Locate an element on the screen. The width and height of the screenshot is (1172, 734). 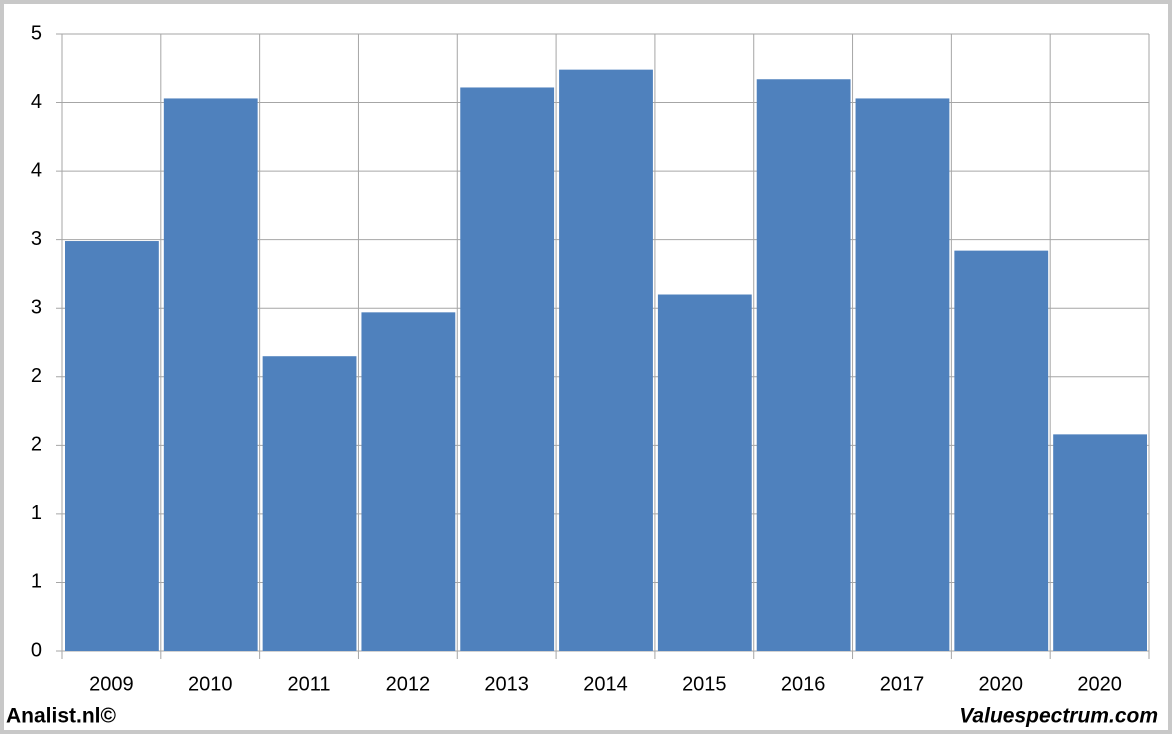
x-tick-label: 2010 is located at coordinates (210, 684).